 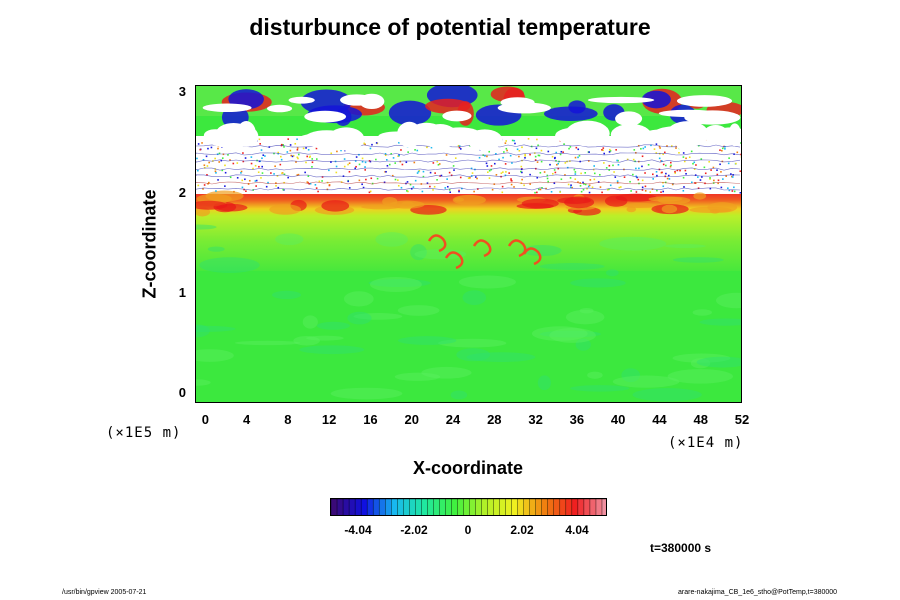 I want to click on x-tick-label: 24, so click(x=453, y=419).